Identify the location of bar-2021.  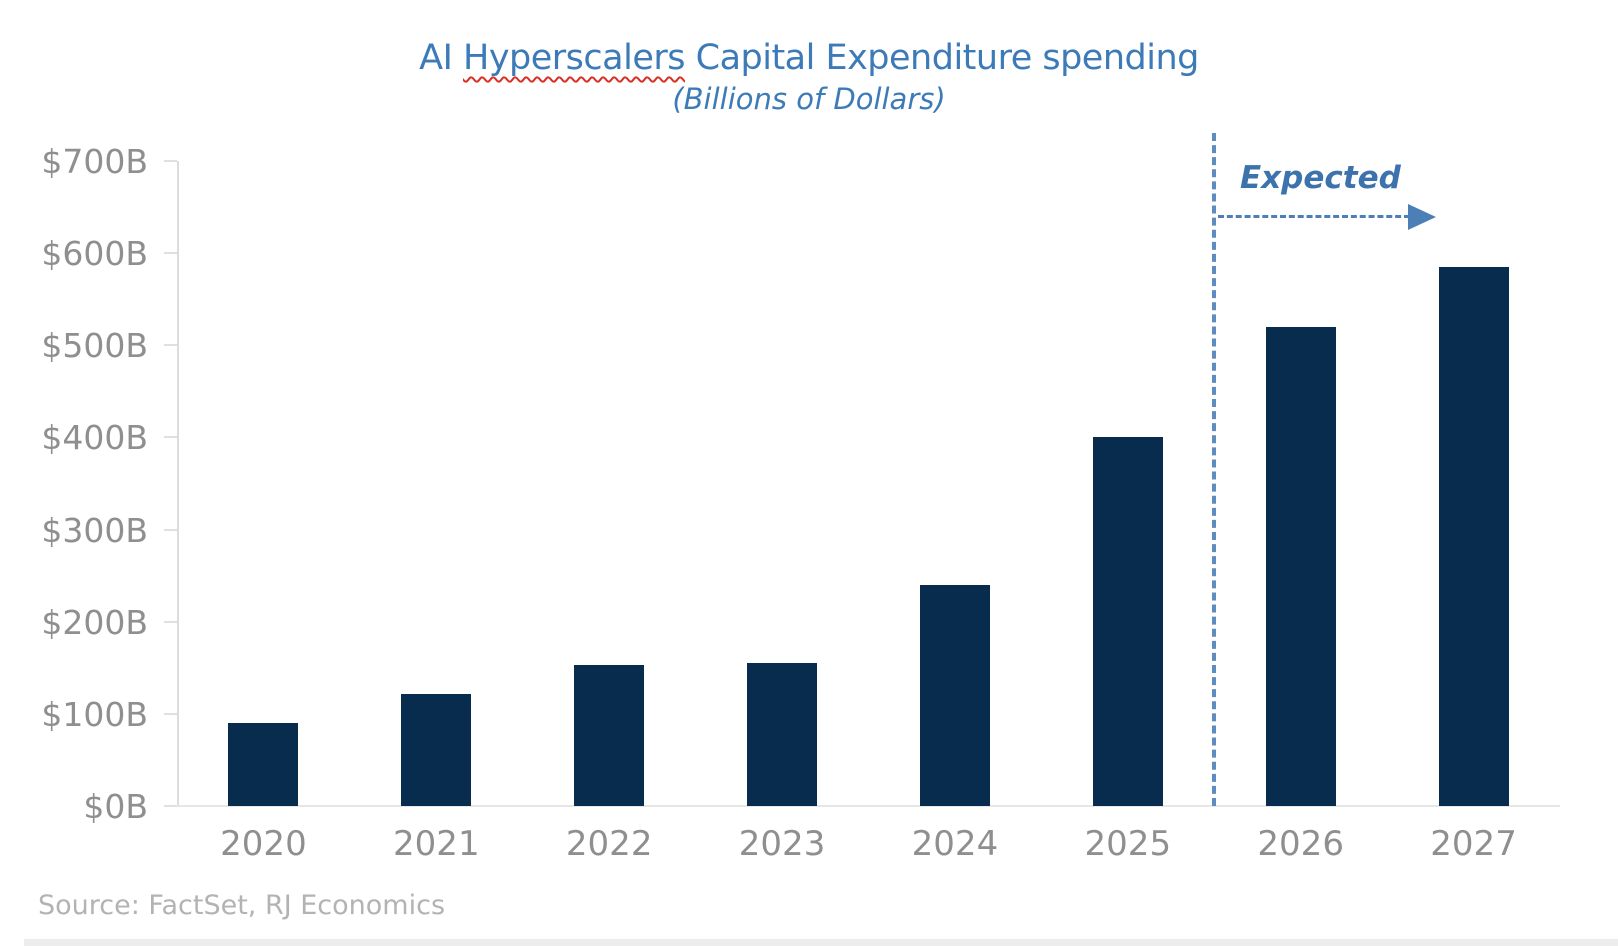
(436, 749).